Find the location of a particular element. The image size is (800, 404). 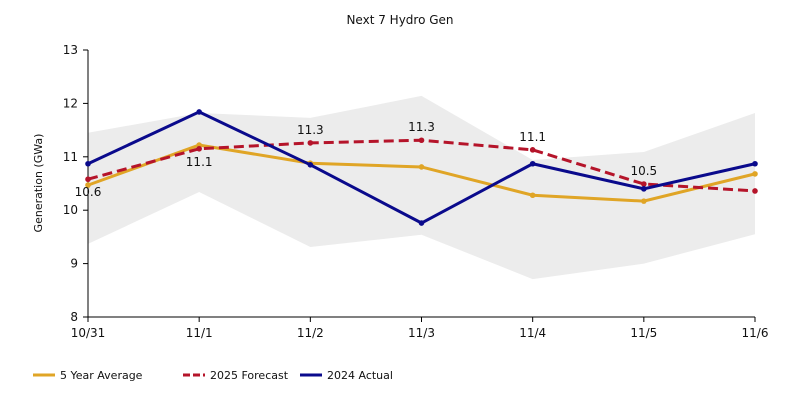

y-tick-label: 9 is located at coordinates (74, 264).